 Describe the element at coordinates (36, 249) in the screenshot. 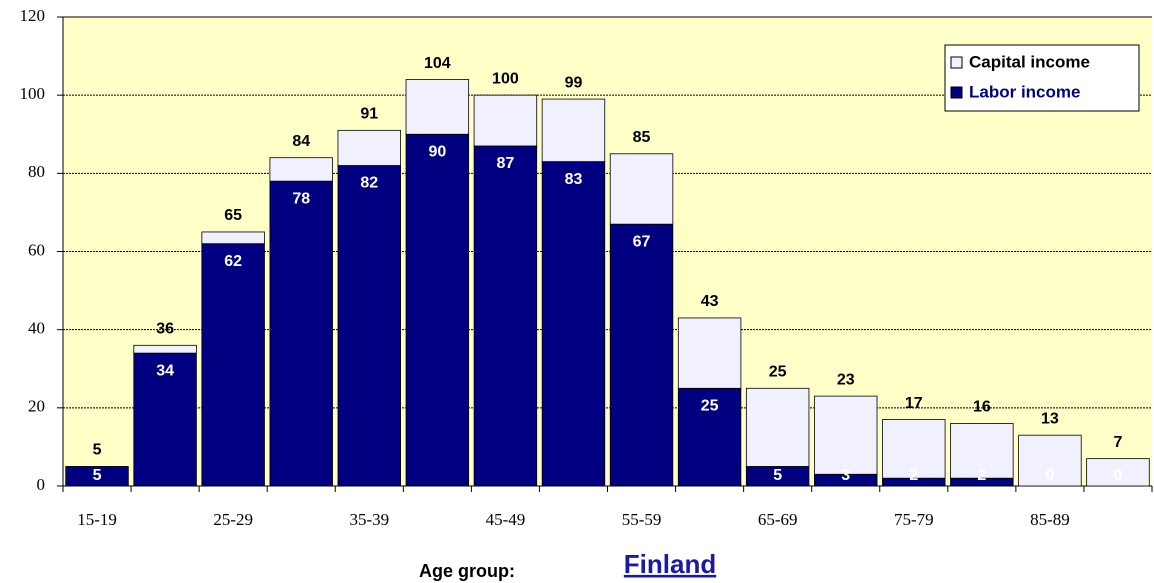

I see `y-tick-label: 60` at that location.